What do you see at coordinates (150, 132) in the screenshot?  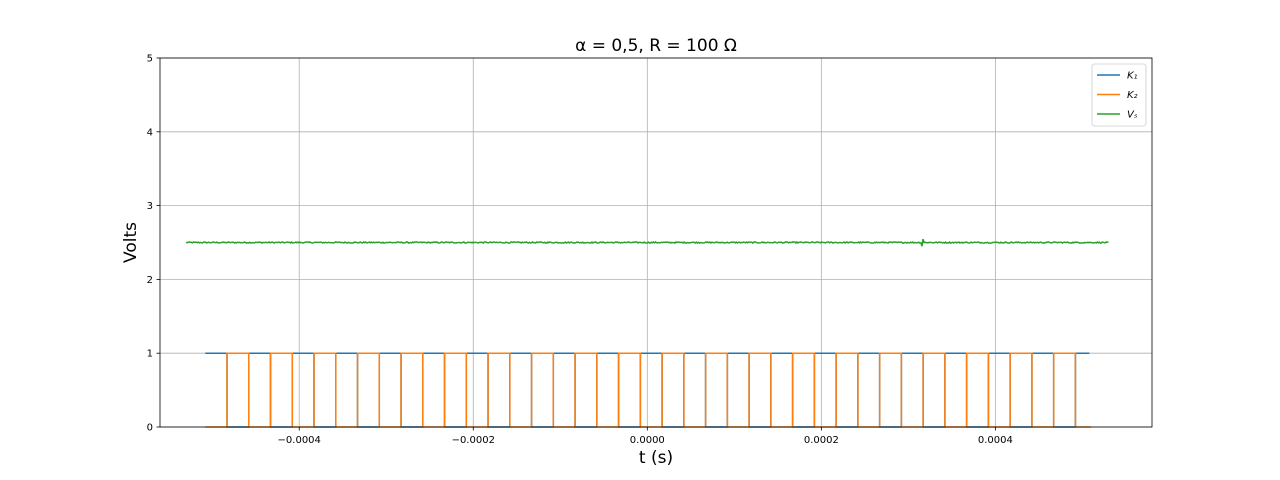 I see `y-tick-label: 4` at bounding box center [150, 132].